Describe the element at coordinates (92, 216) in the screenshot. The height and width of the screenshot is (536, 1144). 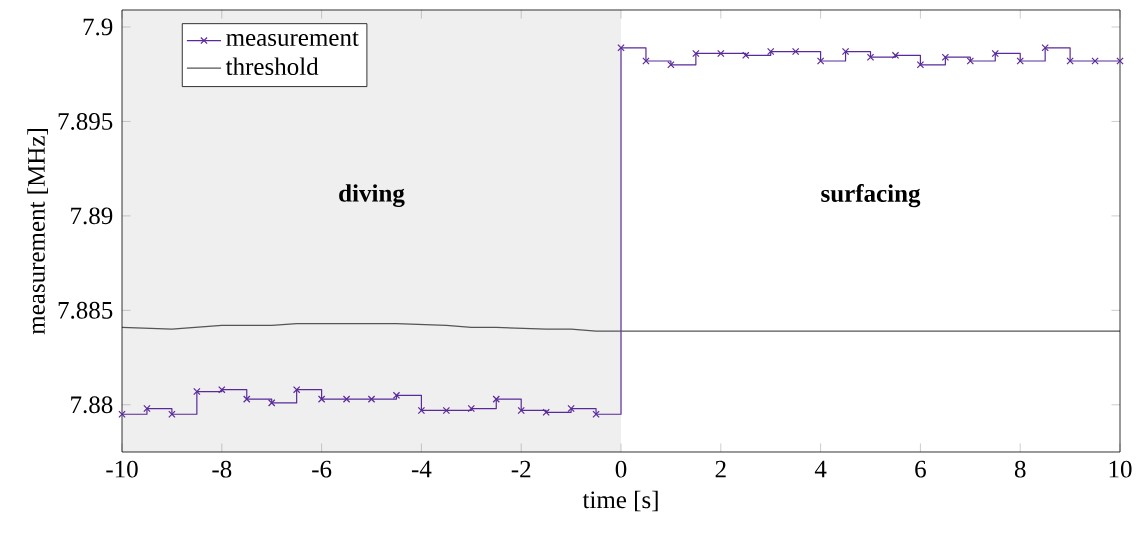
I see `y-tick-label: 7.89` at that location.